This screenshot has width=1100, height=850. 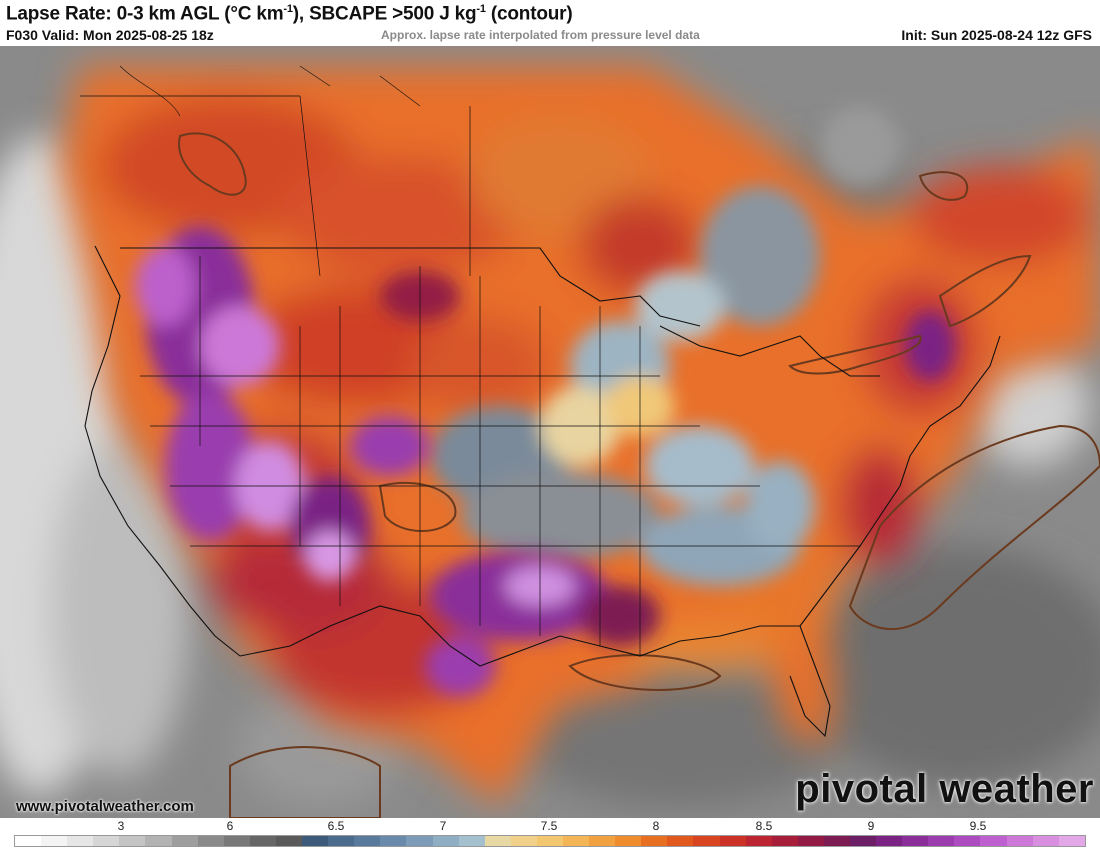 I want to click on east-coastline, so click(x=900, y=481).